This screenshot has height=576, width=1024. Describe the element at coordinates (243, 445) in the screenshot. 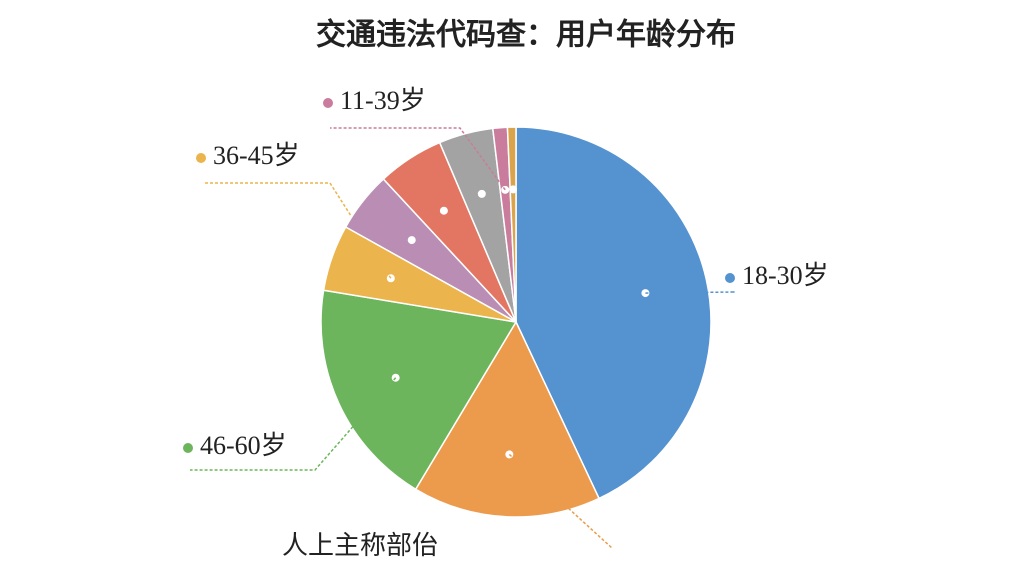

I see `slice-label: 46-60岁` at that location.